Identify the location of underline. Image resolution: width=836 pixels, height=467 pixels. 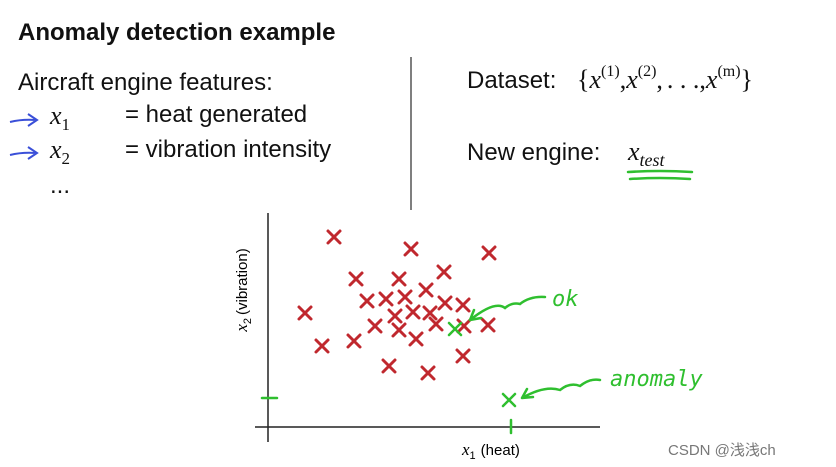
(660, 175).